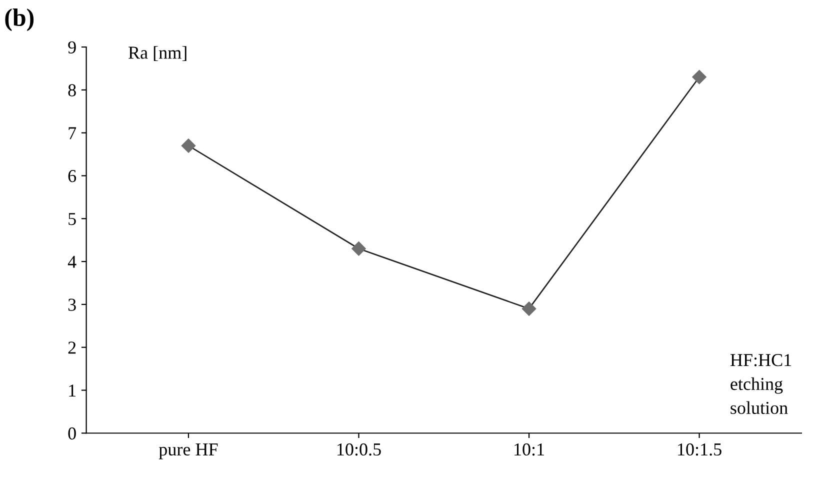 This screenshot has height=495, width=822. Describe the element at coordinates (72, 304) in the screenshot. I see `y-tick-label: 3` at that location.